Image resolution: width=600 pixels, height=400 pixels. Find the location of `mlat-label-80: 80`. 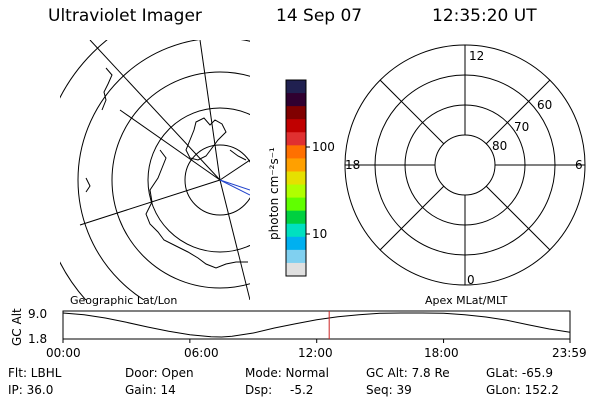

mlat-label-80: 80 is located at coordinates (499, 146).